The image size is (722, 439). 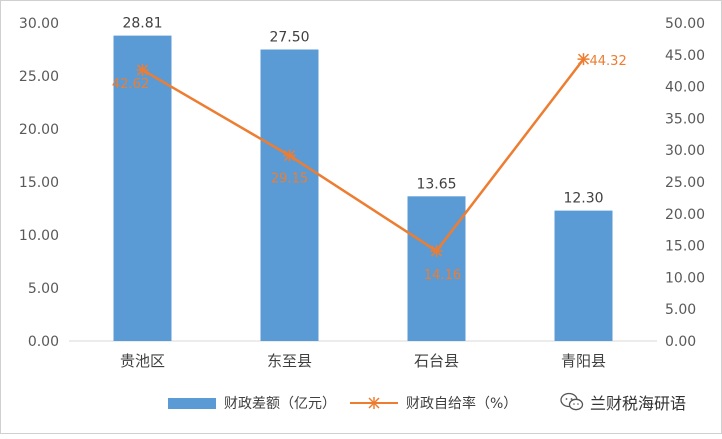 What do you see at coordinates (638, 403) in the screenshot?
I see `watermark-text: 兰财税海研语` at bounding box center [638, 403].